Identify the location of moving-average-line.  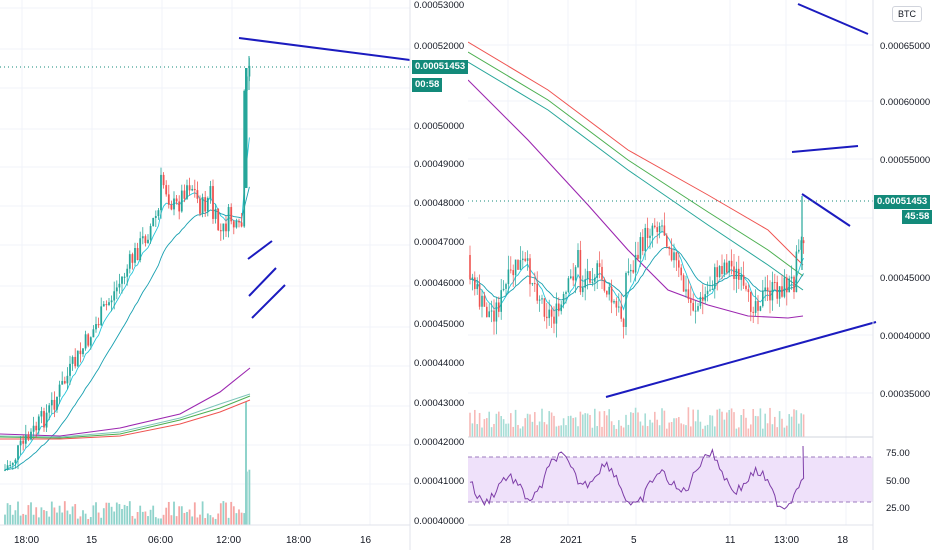
(636, 153).